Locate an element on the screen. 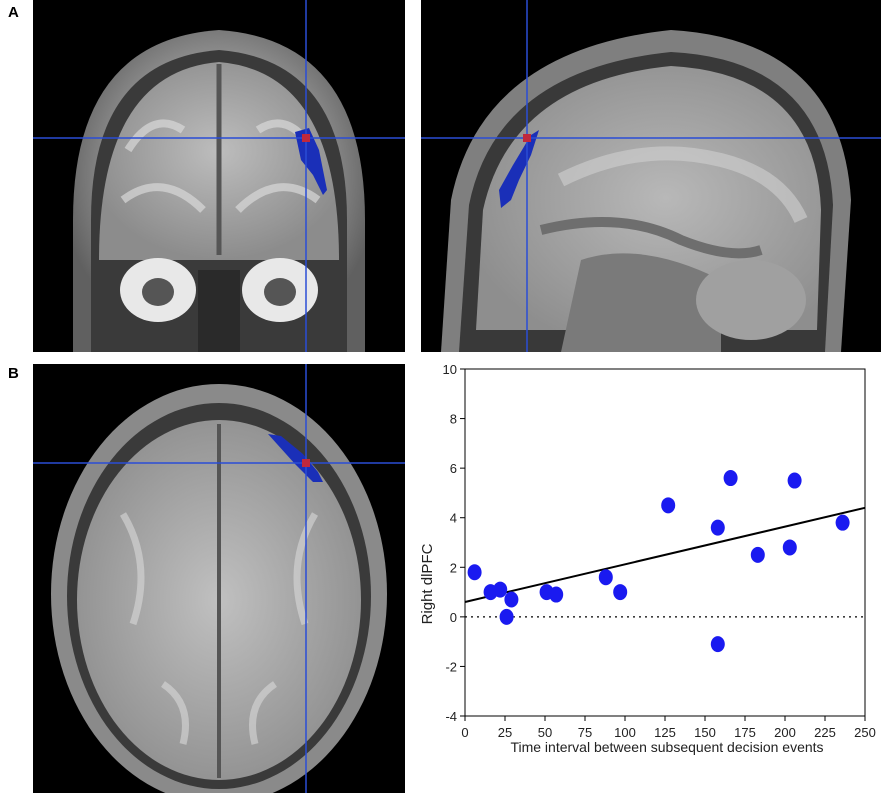 Image resolution: width=881 pixels, height=793 pixels. y-tick-label: -2 is located at coordinates (451, 666).